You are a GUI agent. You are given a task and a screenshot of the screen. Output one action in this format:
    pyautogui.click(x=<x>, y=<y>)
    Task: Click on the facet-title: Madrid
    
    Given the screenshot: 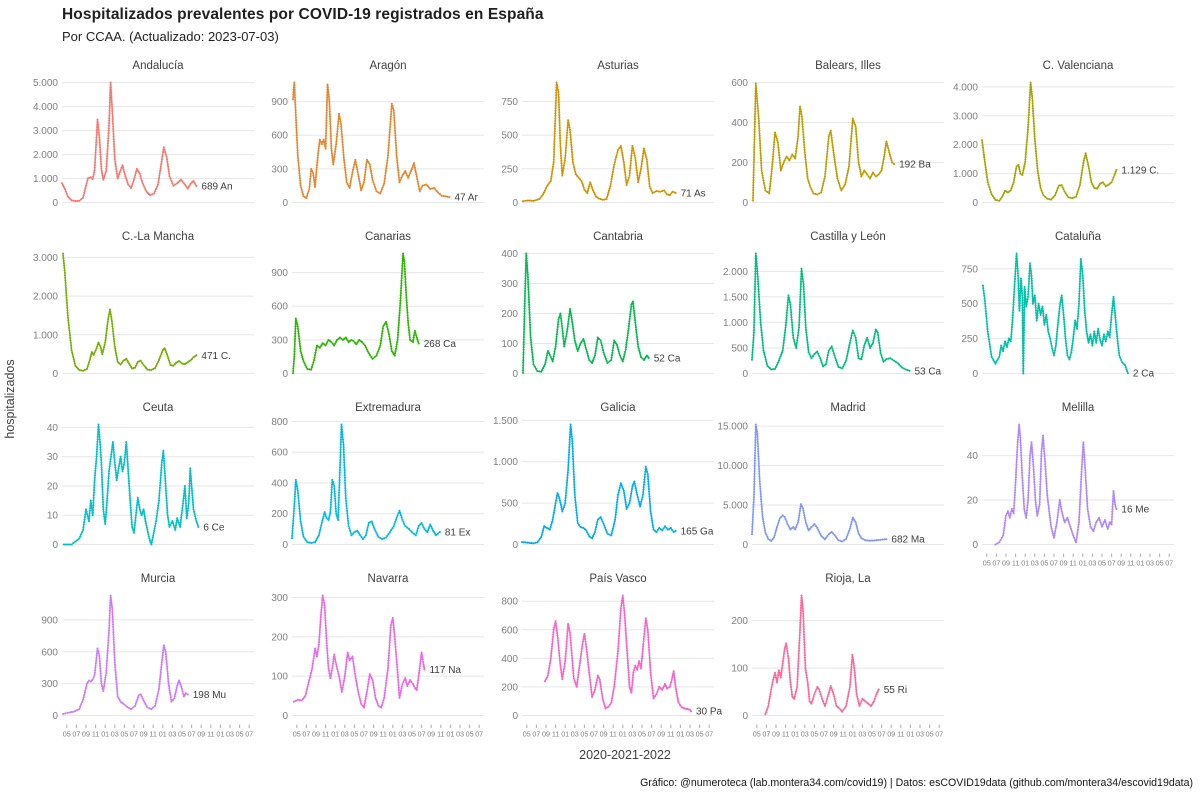 What is the action you would take?
    pyautogui.click(x=847, y=408)
    